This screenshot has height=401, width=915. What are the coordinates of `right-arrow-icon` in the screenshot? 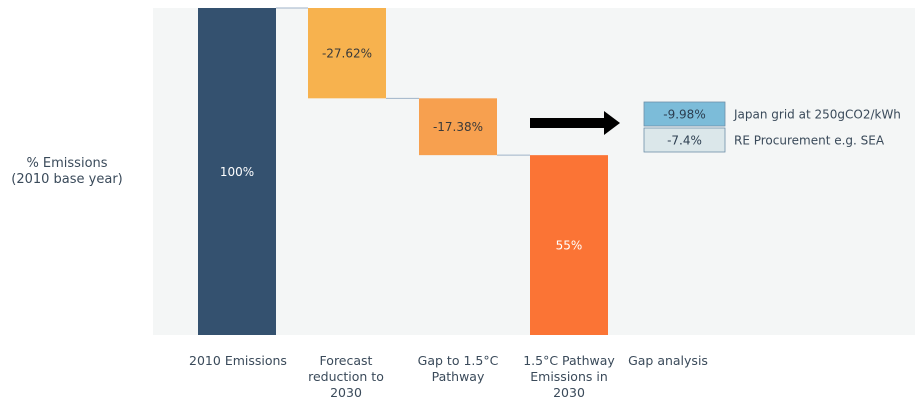 It's located at (575, 123).